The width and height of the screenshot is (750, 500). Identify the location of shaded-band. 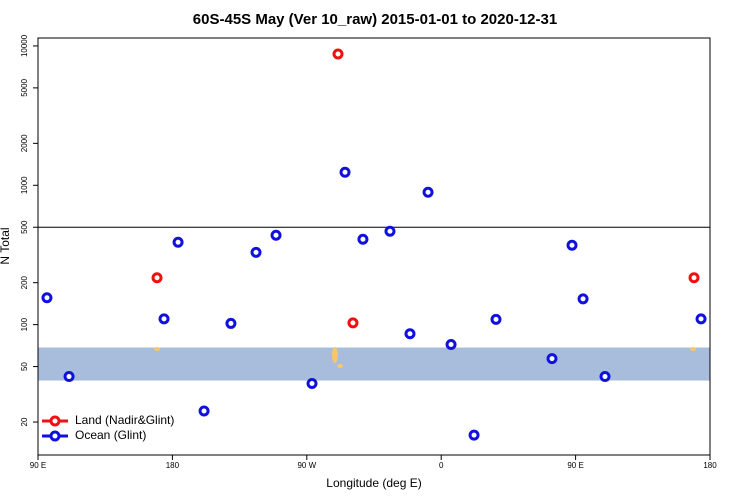
(374, 364).